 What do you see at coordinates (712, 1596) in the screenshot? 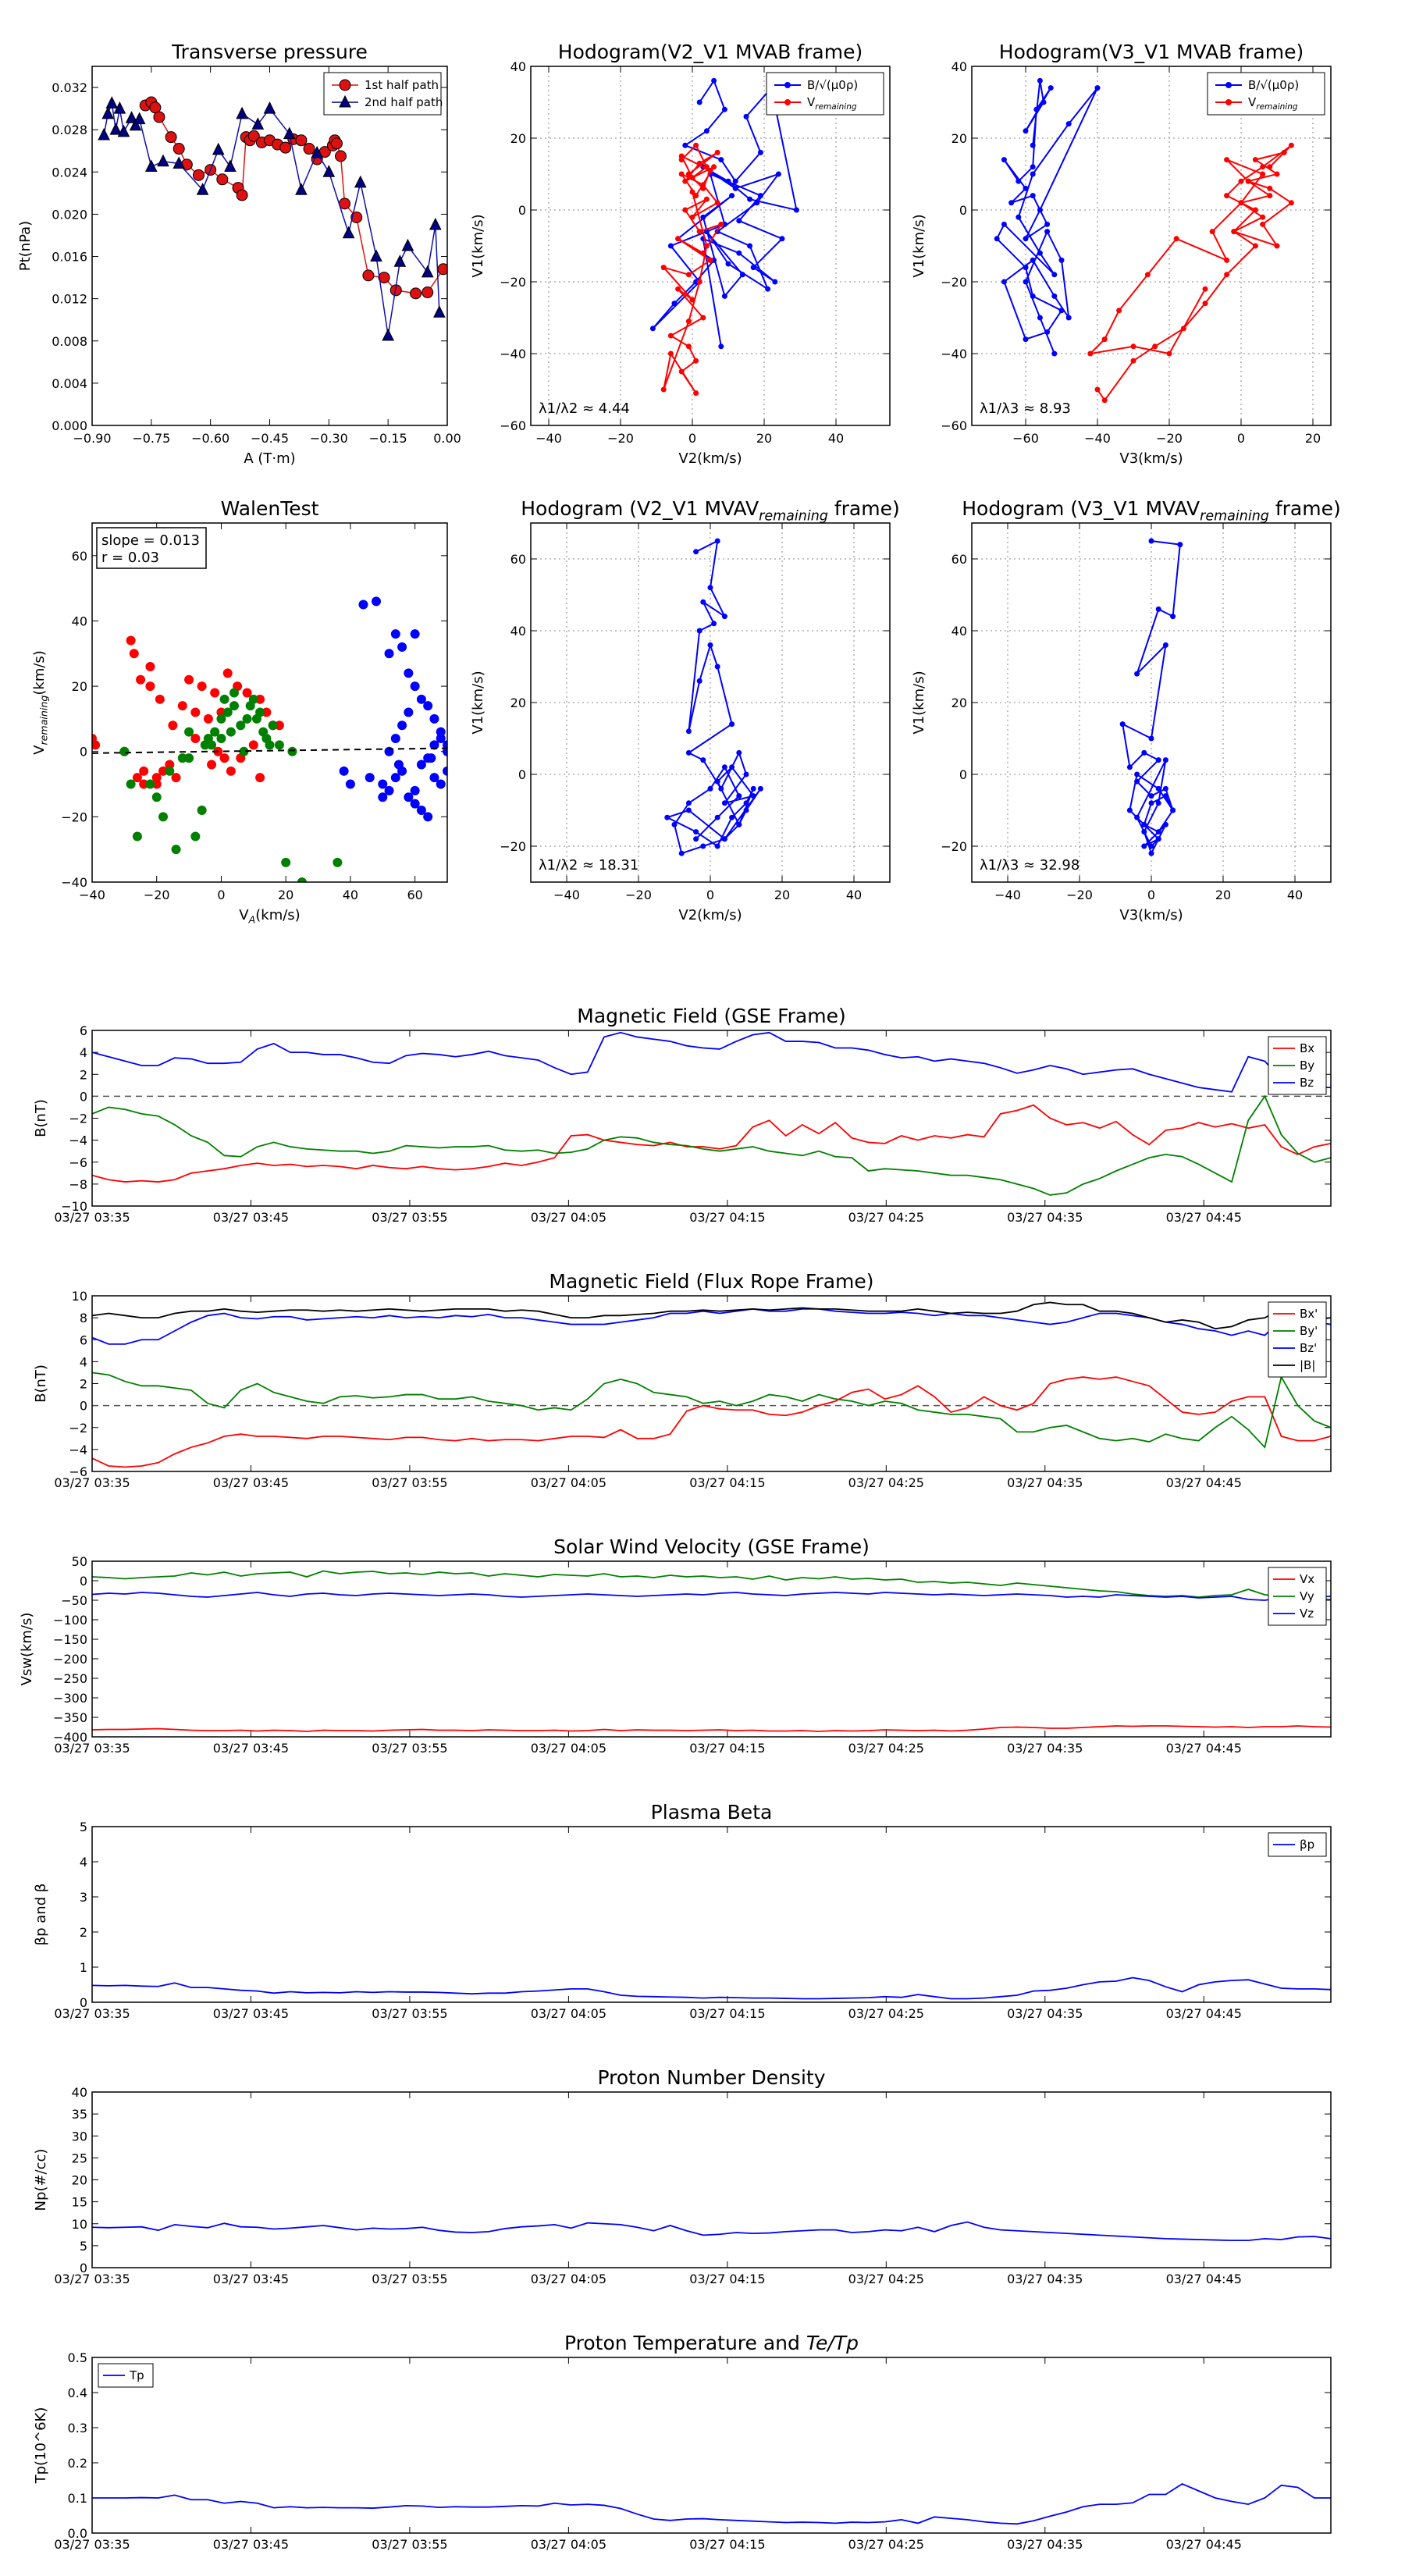
I see `series-line-Vz` at bounding box center [712, 1596].